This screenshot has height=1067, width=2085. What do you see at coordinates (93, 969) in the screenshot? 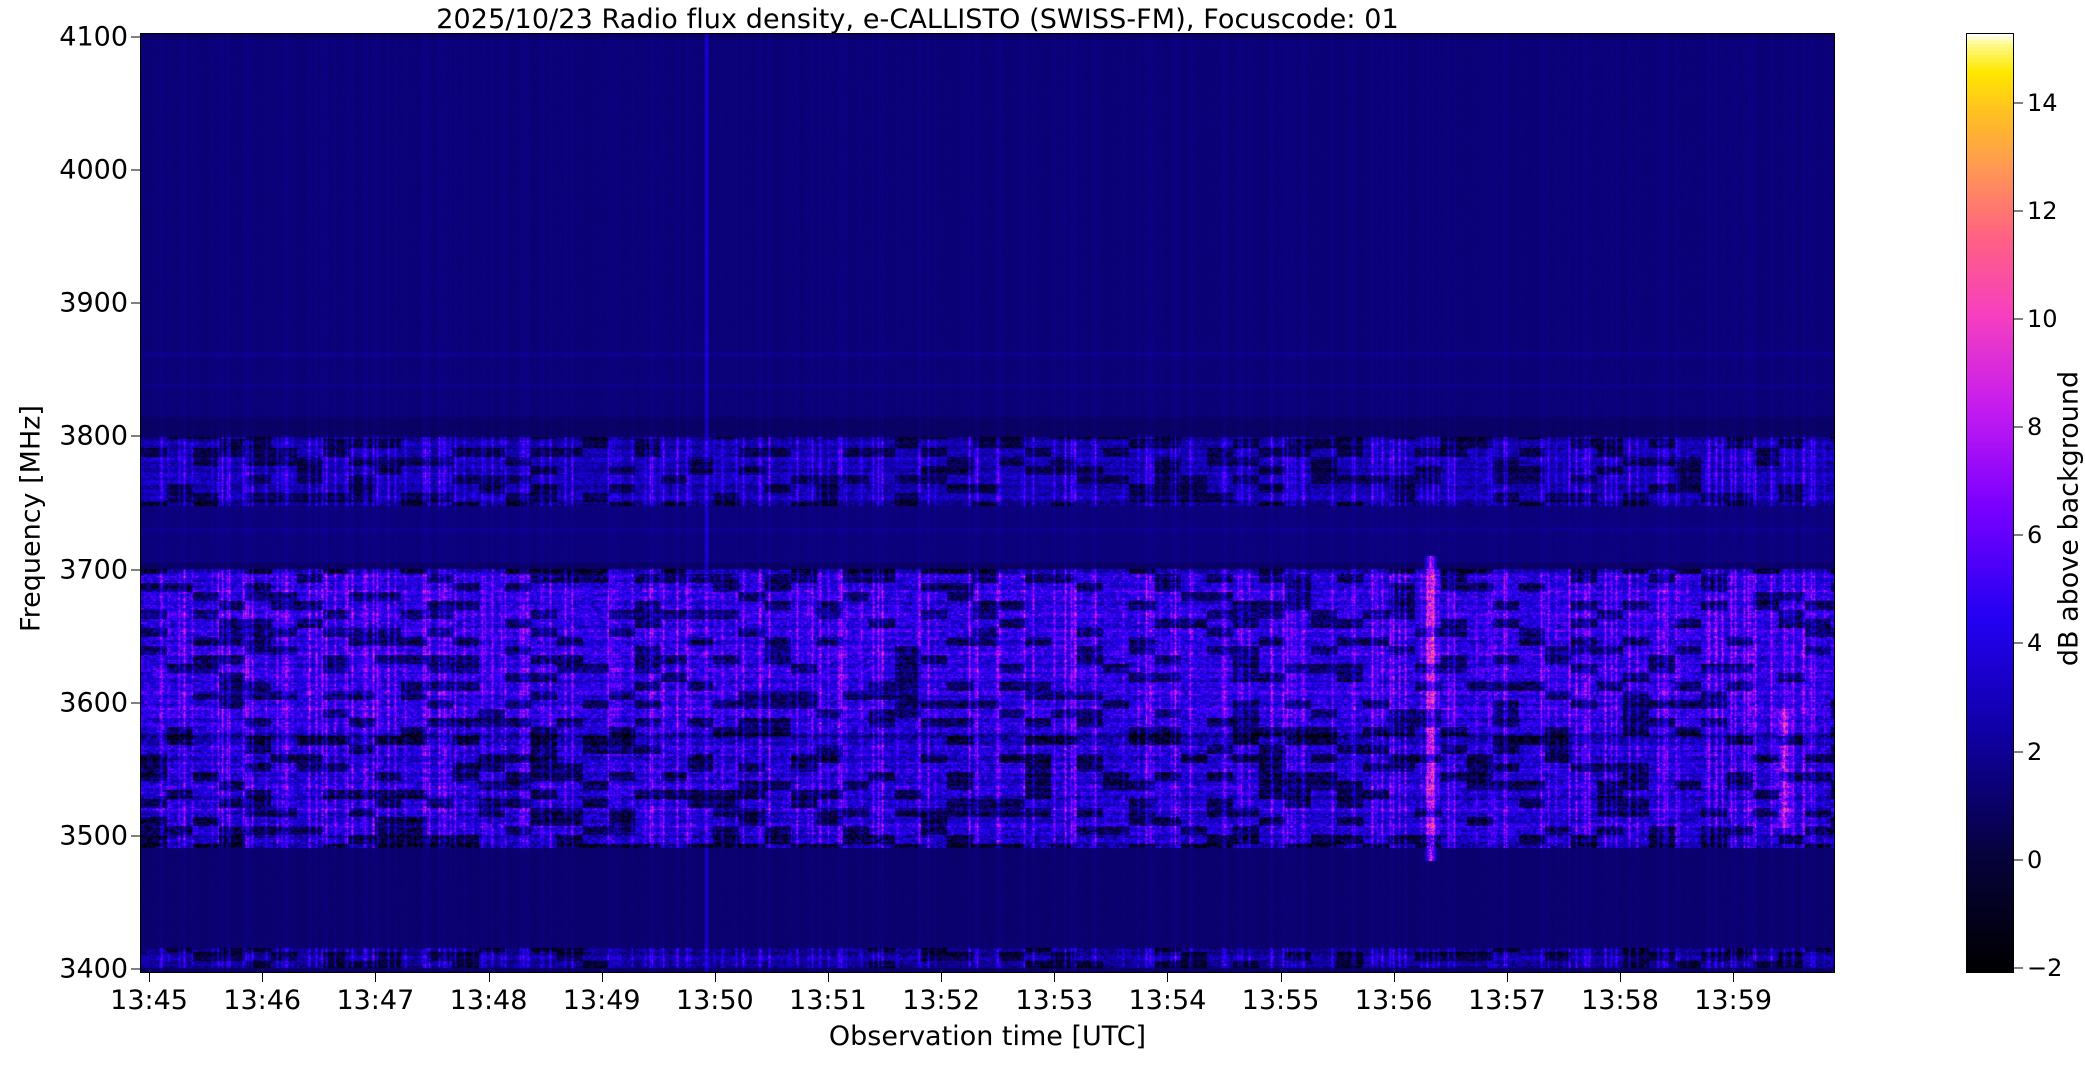
I see `y-tick-label: 3400` at bounding box center [93, 969].